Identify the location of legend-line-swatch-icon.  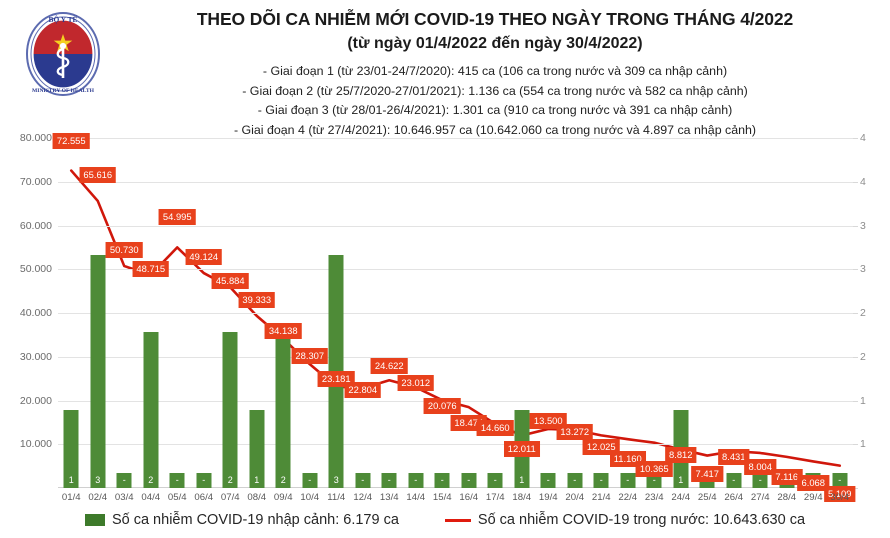
(457, 520).